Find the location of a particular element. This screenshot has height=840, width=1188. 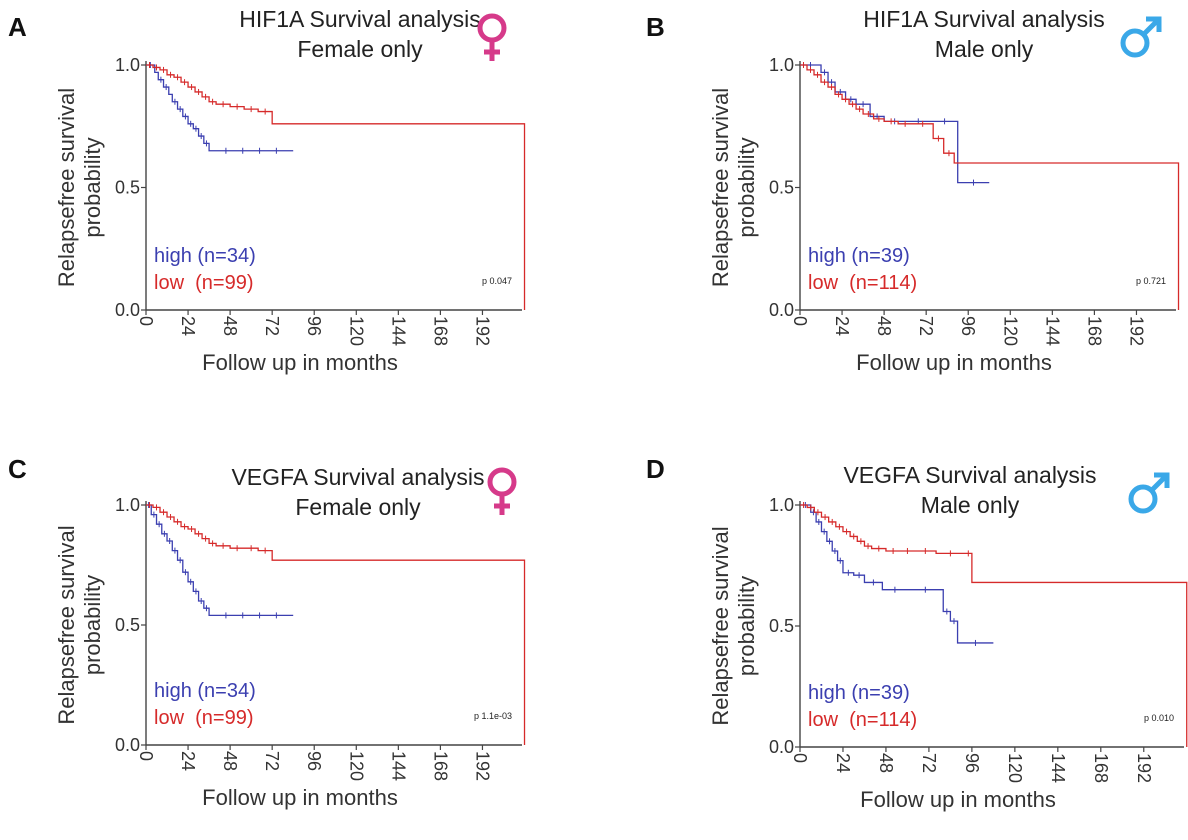

subtitle-line-b: Male only is located at coordinates (984, 49).